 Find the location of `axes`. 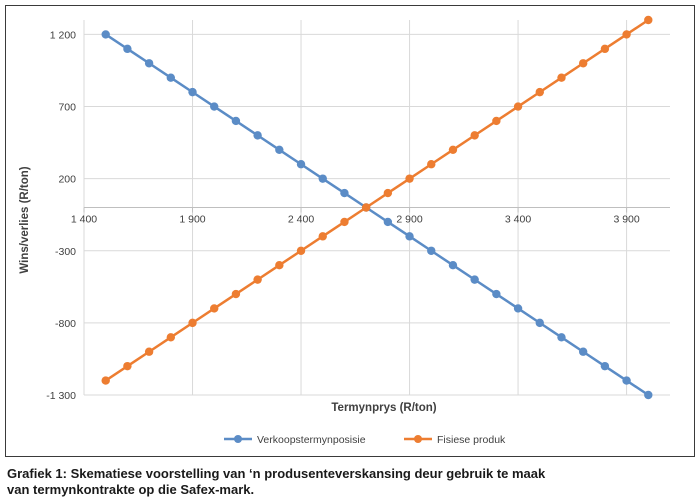

axes is located at coordinates (376, 210).